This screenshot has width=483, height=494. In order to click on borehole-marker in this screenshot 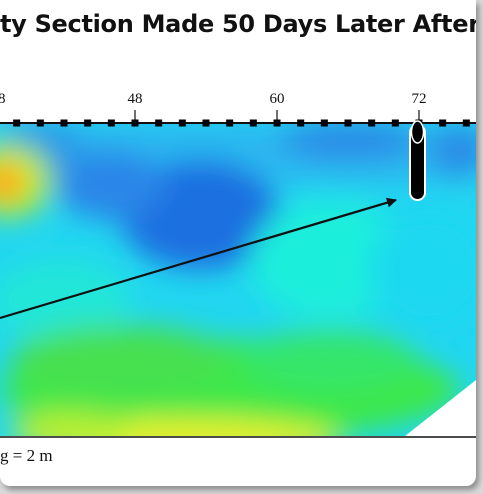, I will do `click(417, 160)`.